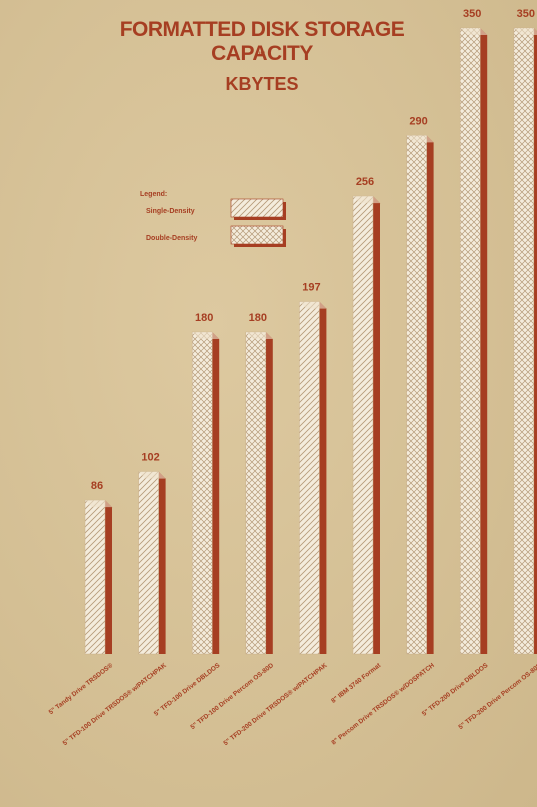 Image resolution: width=537 pixels, height=807 pixels. What do you see at coordinates (311, 288) in the screenshot?
I see `value-label: 197` at bounding box center [311, 288].